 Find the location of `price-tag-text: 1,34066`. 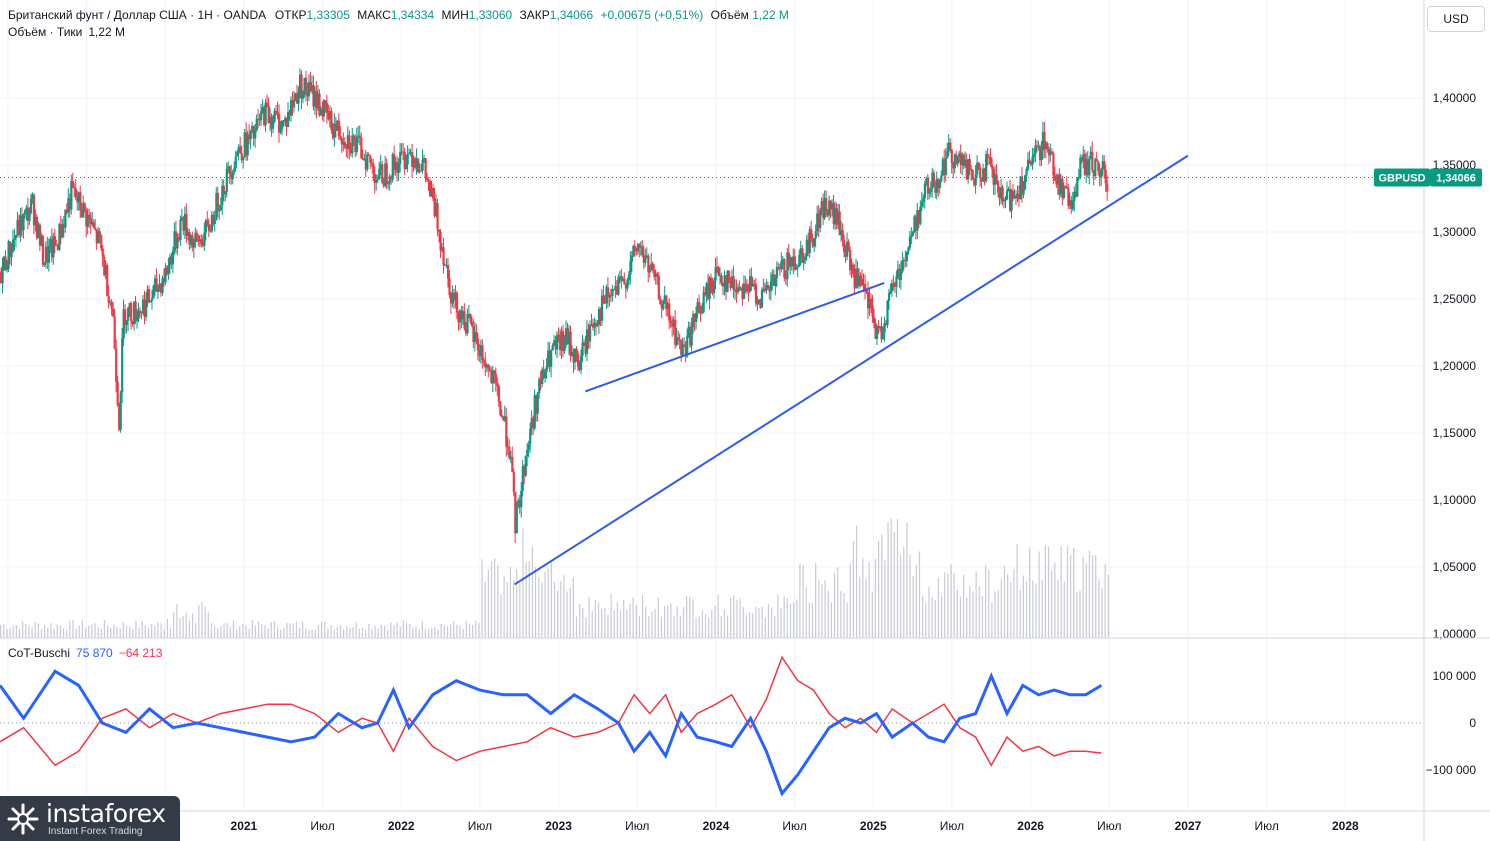

price-tag-text: 1,34066 is located at coordinates (1456, 179).